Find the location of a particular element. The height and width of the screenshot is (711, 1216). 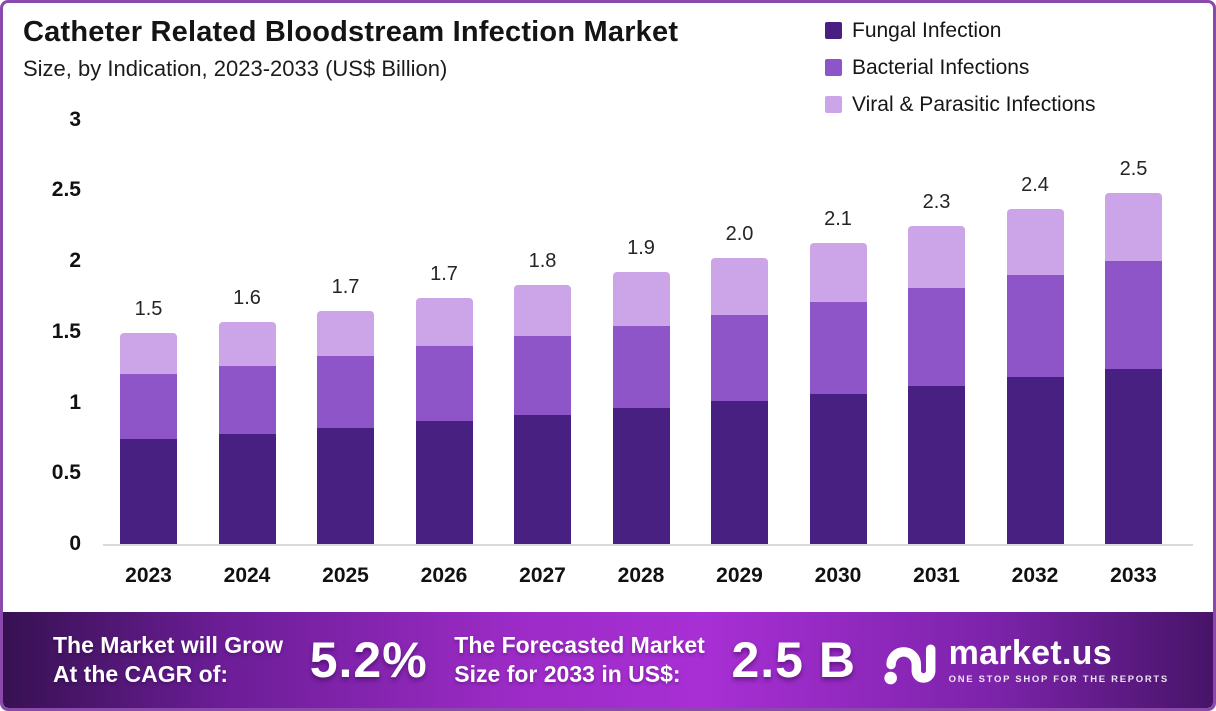

legend-item-viral: Viral & Parasitic Infections is located at coordinates (960, 104).